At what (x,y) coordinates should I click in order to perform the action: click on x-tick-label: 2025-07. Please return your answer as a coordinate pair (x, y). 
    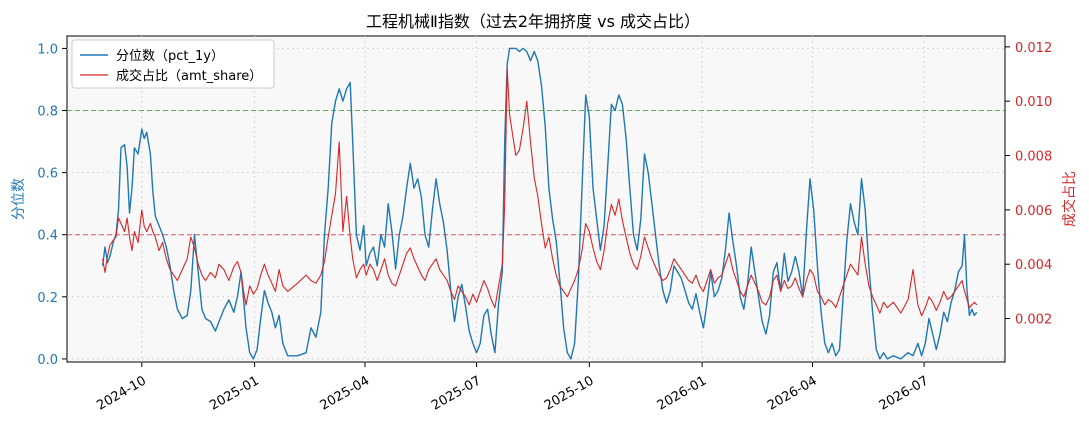
    Looking at the image, I should click on (456, 393).